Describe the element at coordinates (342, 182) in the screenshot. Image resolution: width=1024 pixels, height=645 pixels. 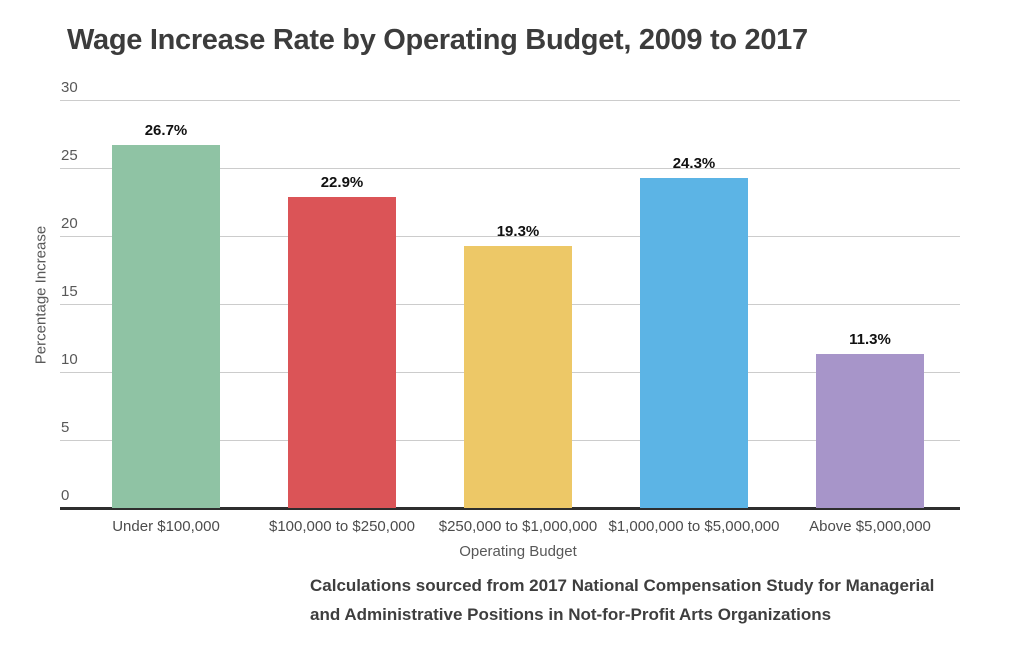
I see `bar-value-label: 22.9%` at that location.